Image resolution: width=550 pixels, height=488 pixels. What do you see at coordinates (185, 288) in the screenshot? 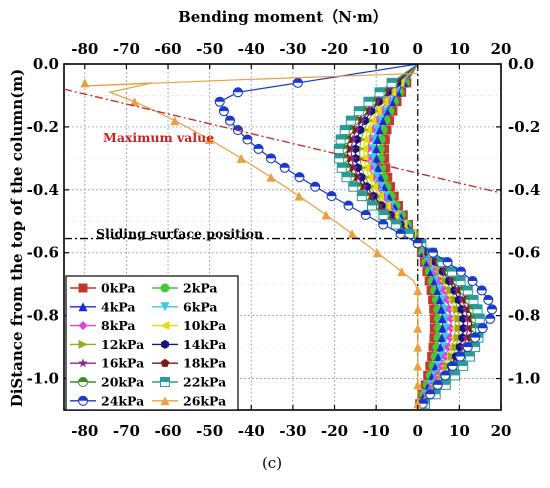
I see `legend-item: 2kPa` at bounding box center [185, 288].